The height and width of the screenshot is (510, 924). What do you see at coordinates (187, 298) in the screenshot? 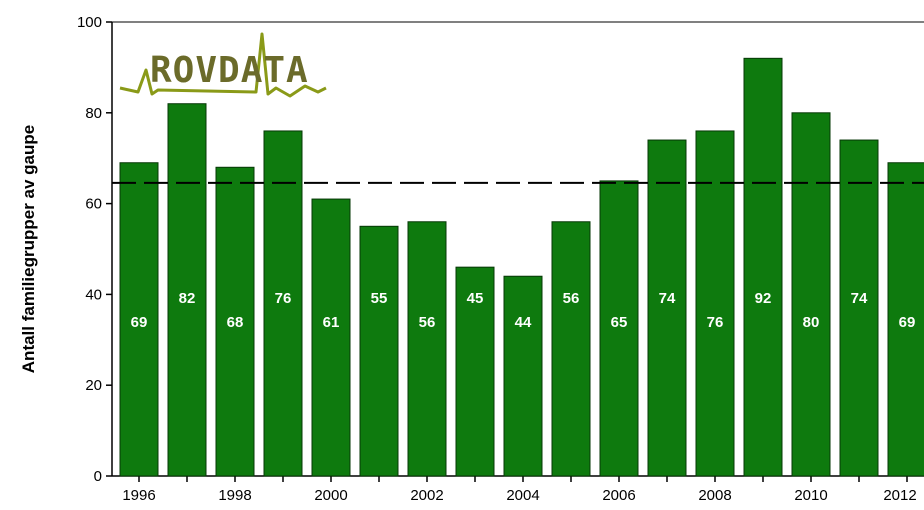
I see `data-label-1997: 82` at bounding box center [187, 298].